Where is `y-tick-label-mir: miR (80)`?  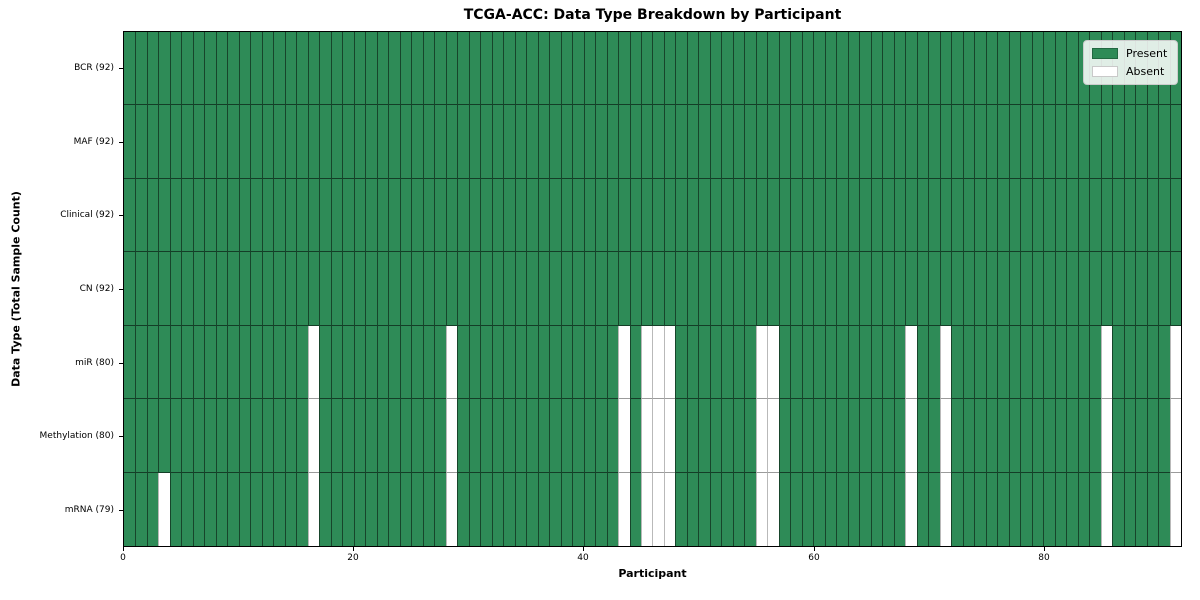 y-tick-label-mir: miR (80) is located at coordinates (94, 363).